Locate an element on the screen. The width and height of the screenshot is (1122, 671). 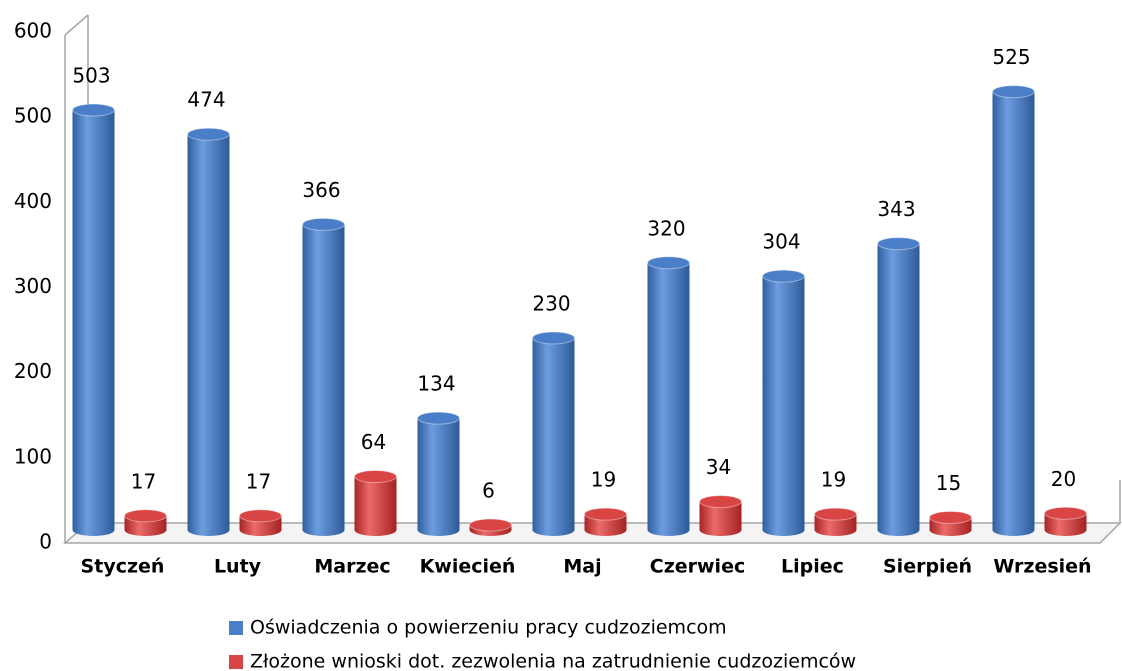
value-label: 320 is located at coordinates (666, 228).